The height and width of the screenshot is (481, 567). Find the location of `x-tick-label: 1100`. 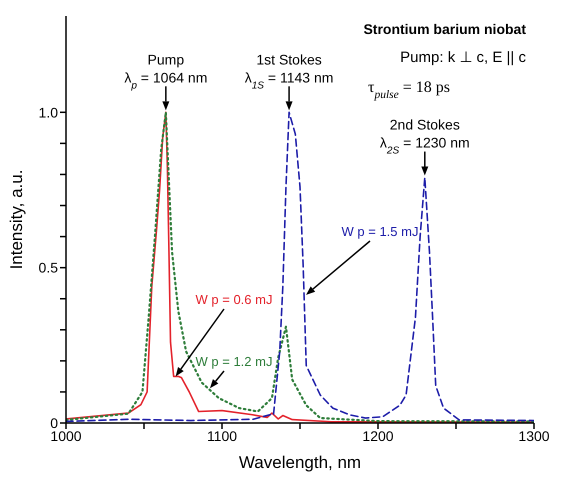

x-tick-label: 1100 is located at coordinates (222, 436).